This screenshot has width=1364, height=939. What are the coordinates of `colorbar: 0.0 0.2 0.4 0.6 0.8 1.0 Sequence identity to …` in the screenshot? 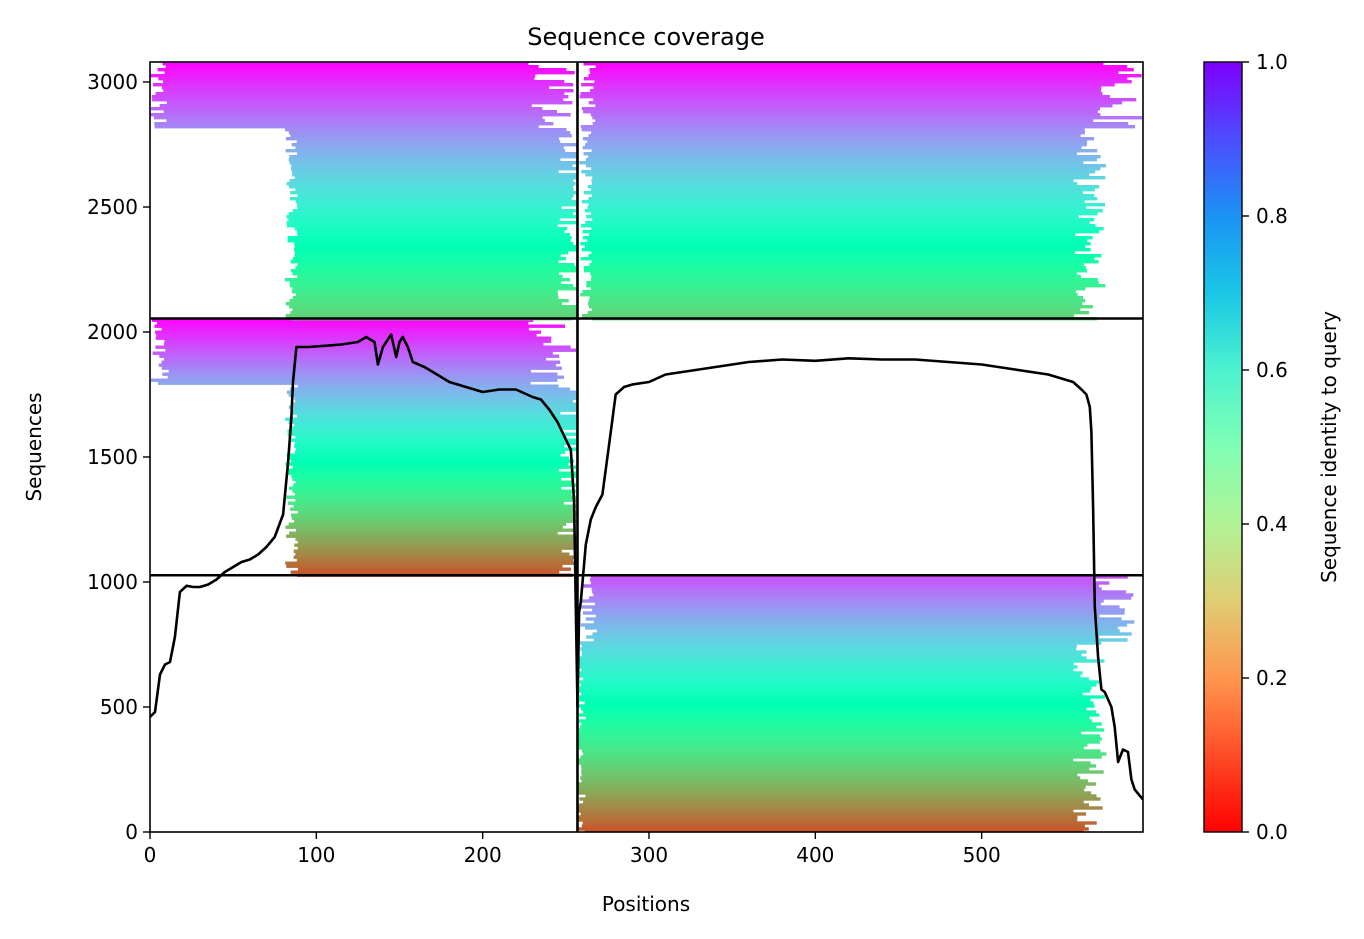 It's located at (1272, 447).